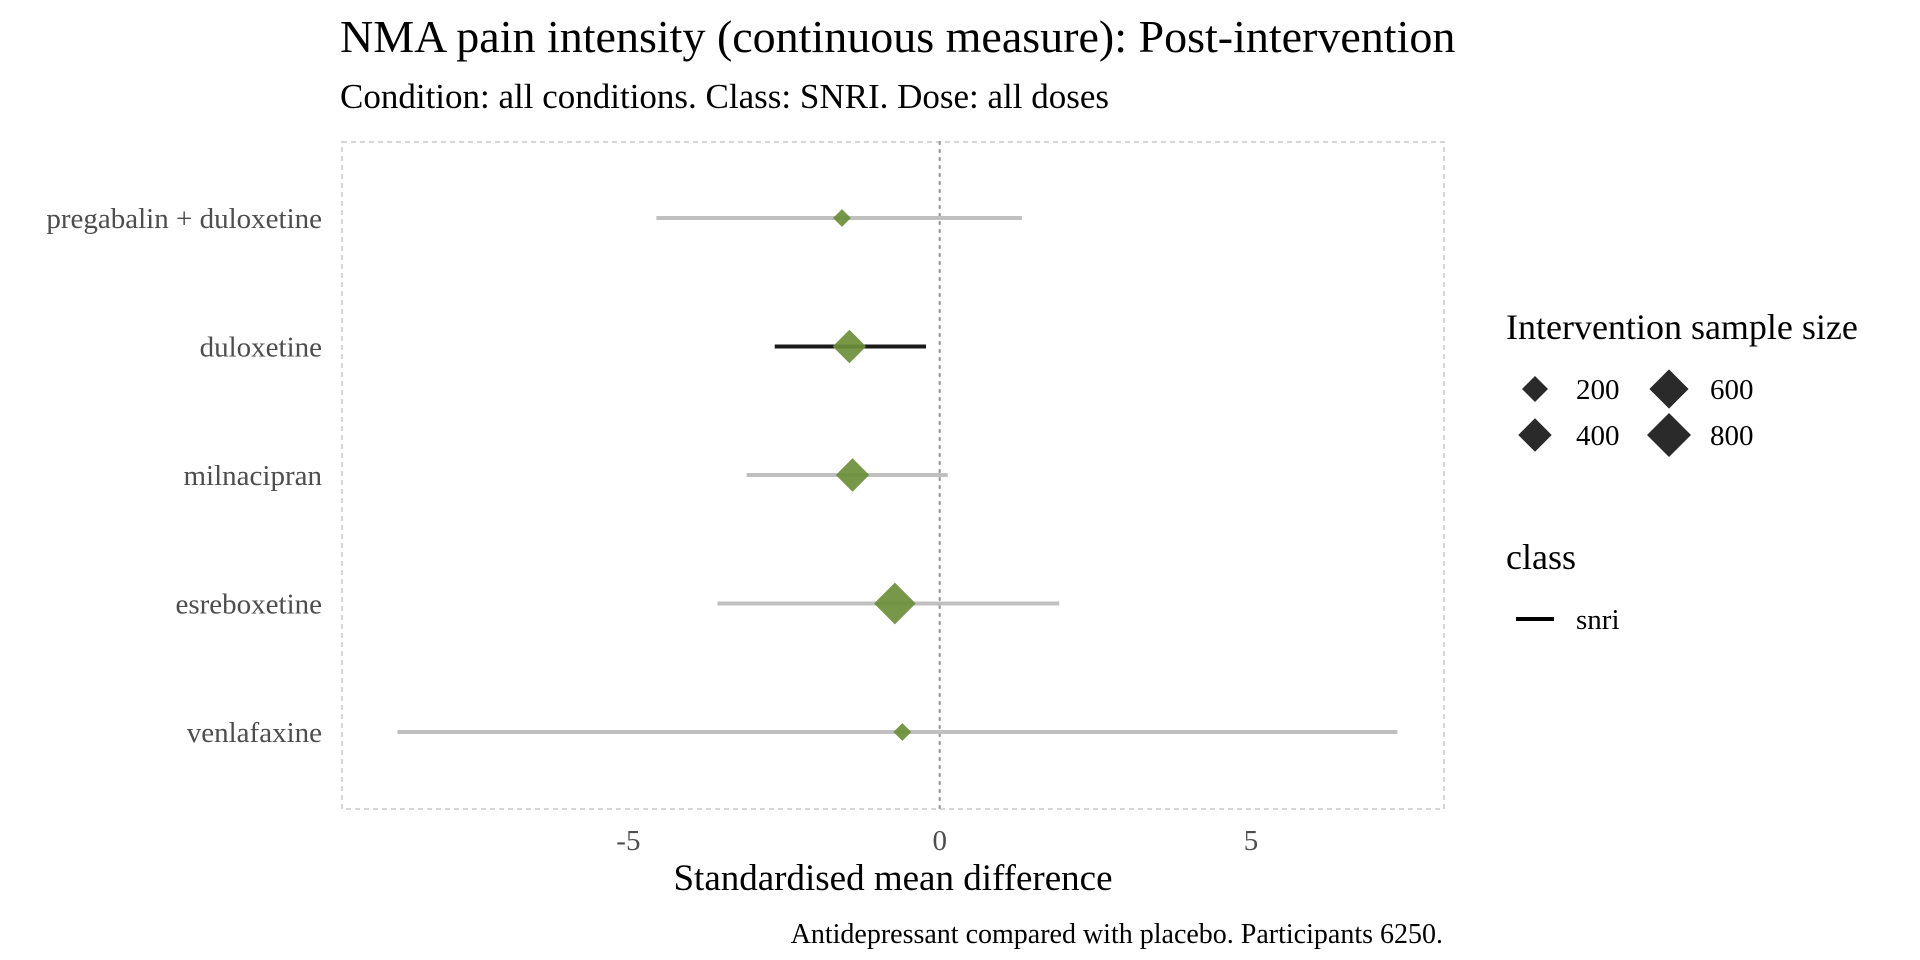  I want to click on x-axis-label: Standardised mean difference, so click(892, 878).